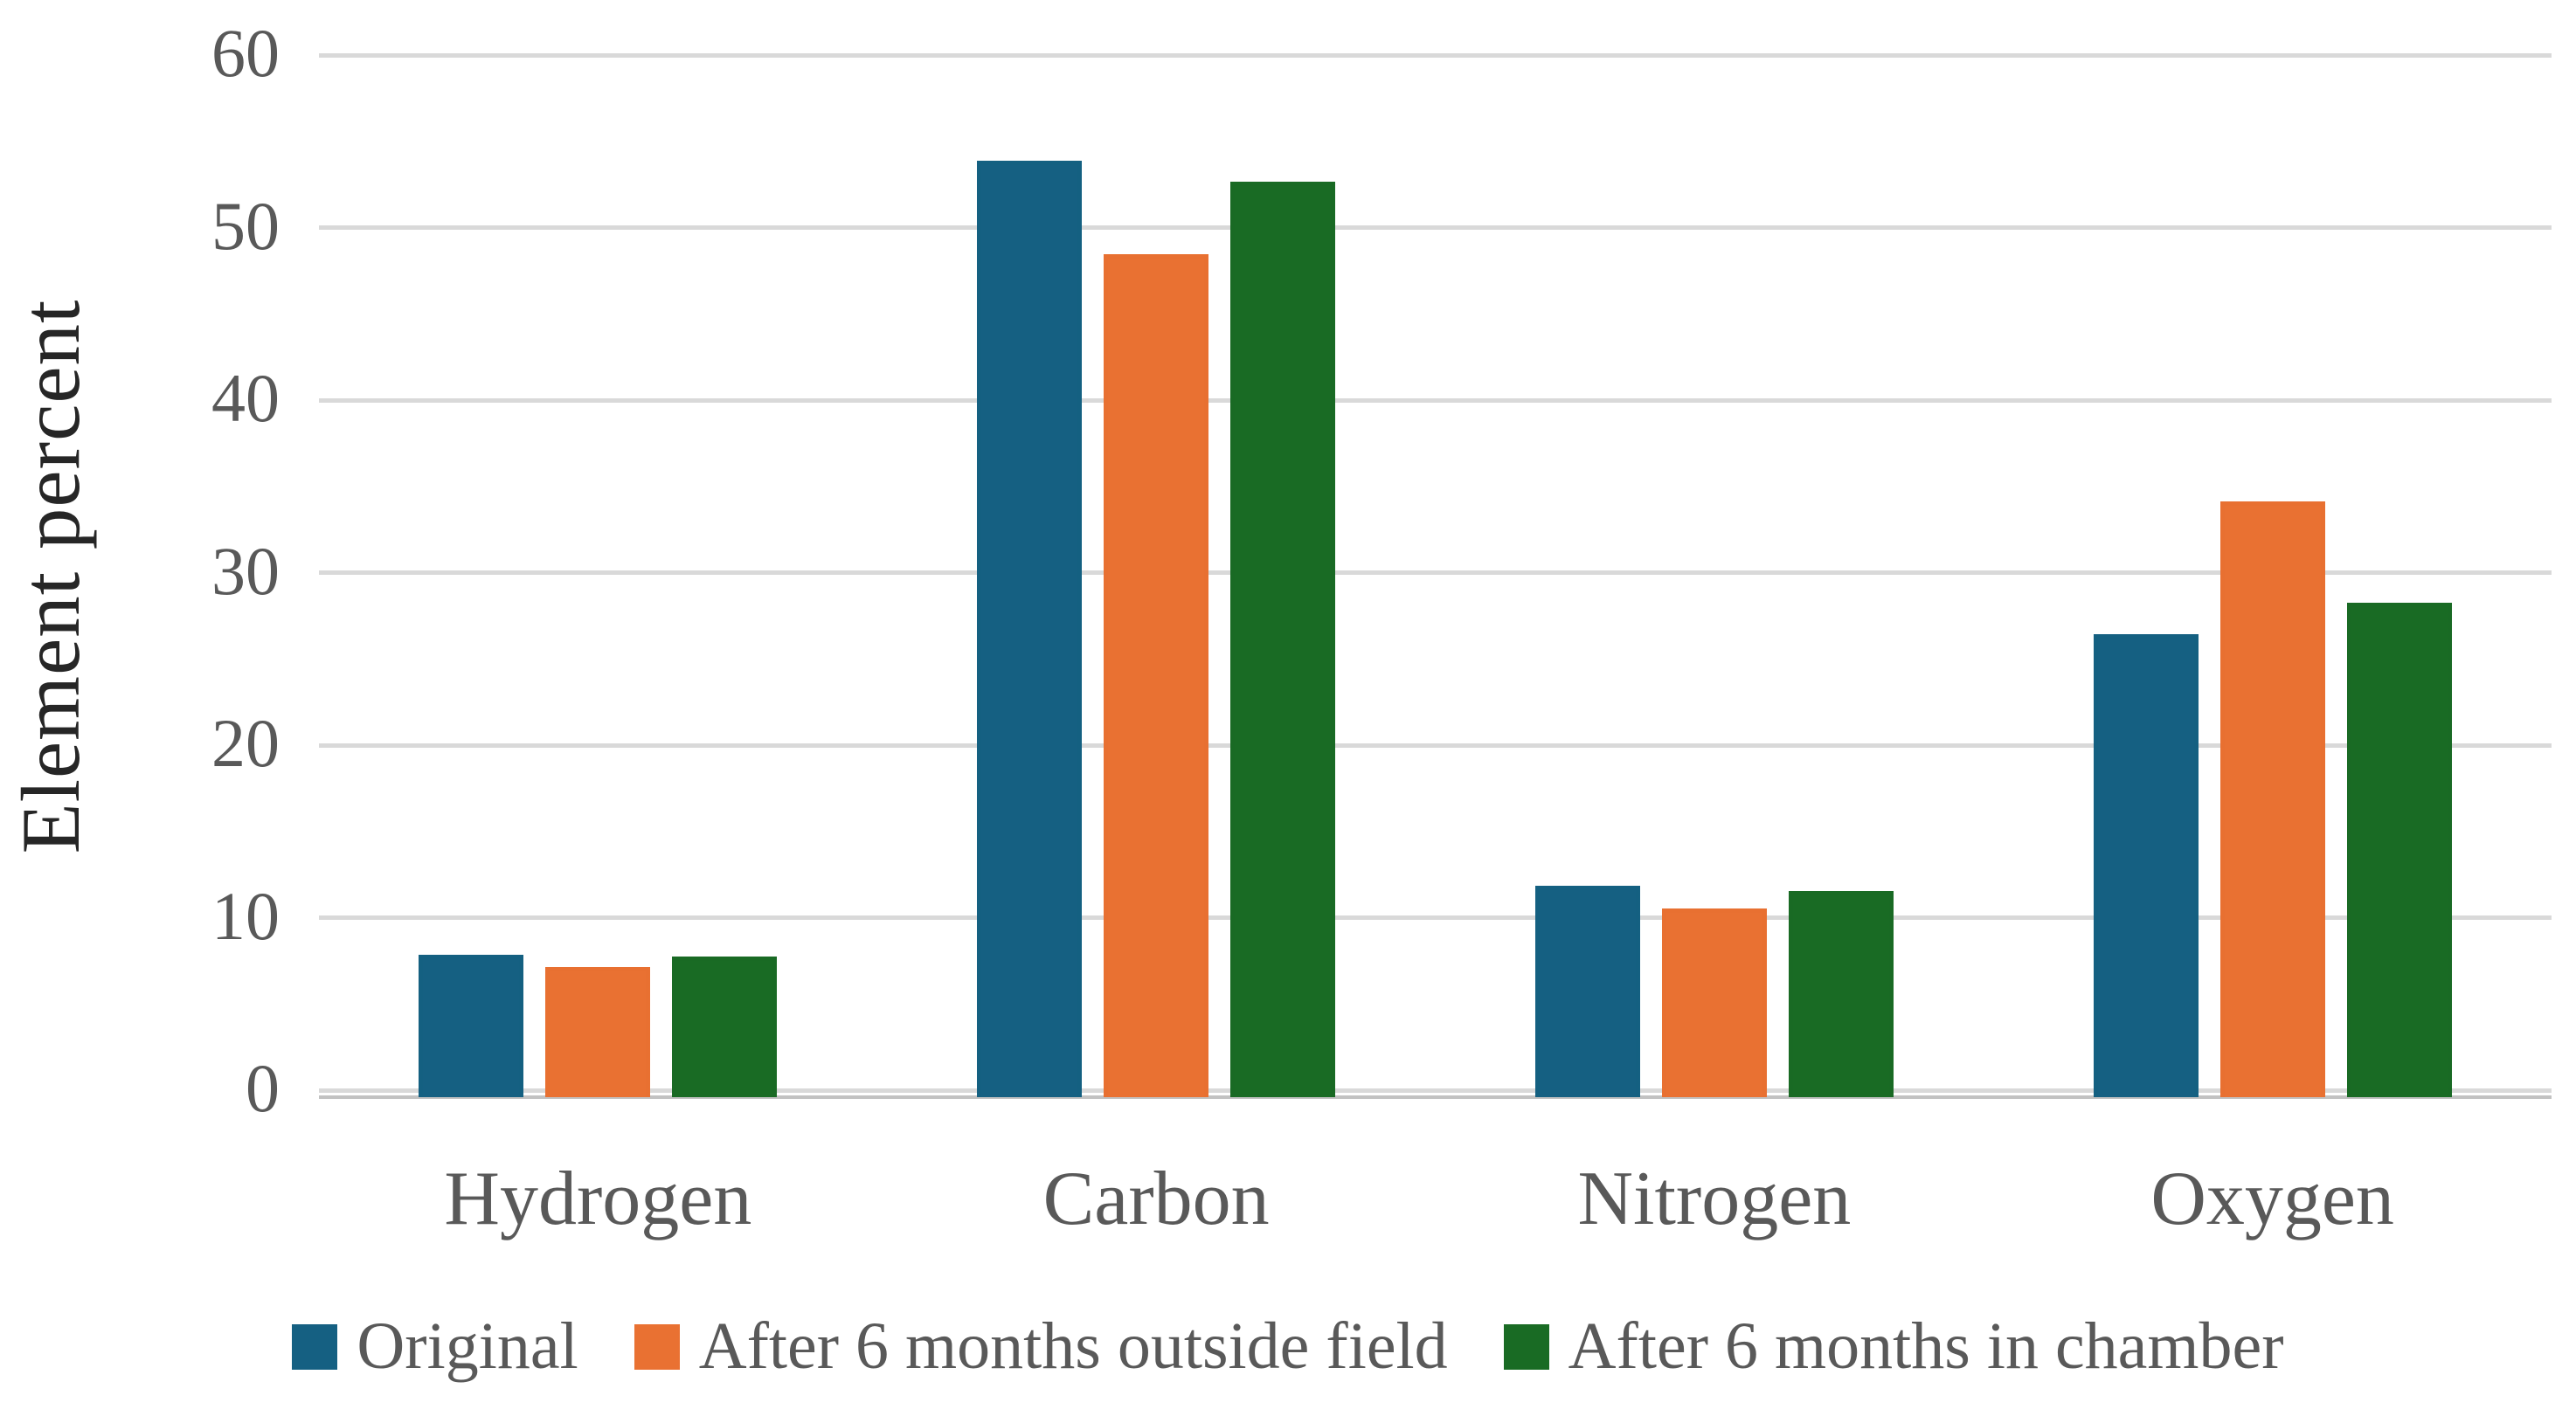 The height and width of the screenshot is (1423, 2576). Describe the element at coordinates (2272, 799) in the screenshot. I see `bar-oxygen-after-6-months-outside-field` at that location.